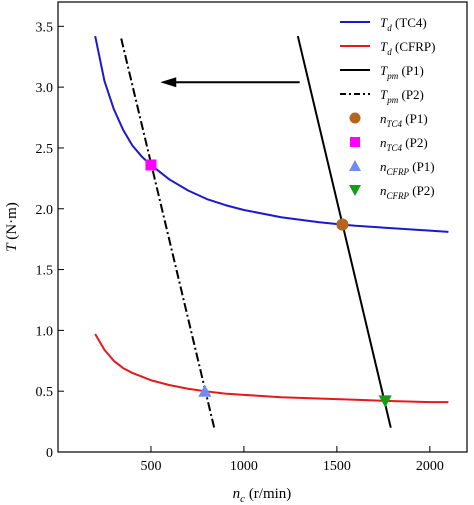  What do you see at coordinates (168, 82) in the screenshot?
I see `arrow-head` at bounding box center [168, 82].